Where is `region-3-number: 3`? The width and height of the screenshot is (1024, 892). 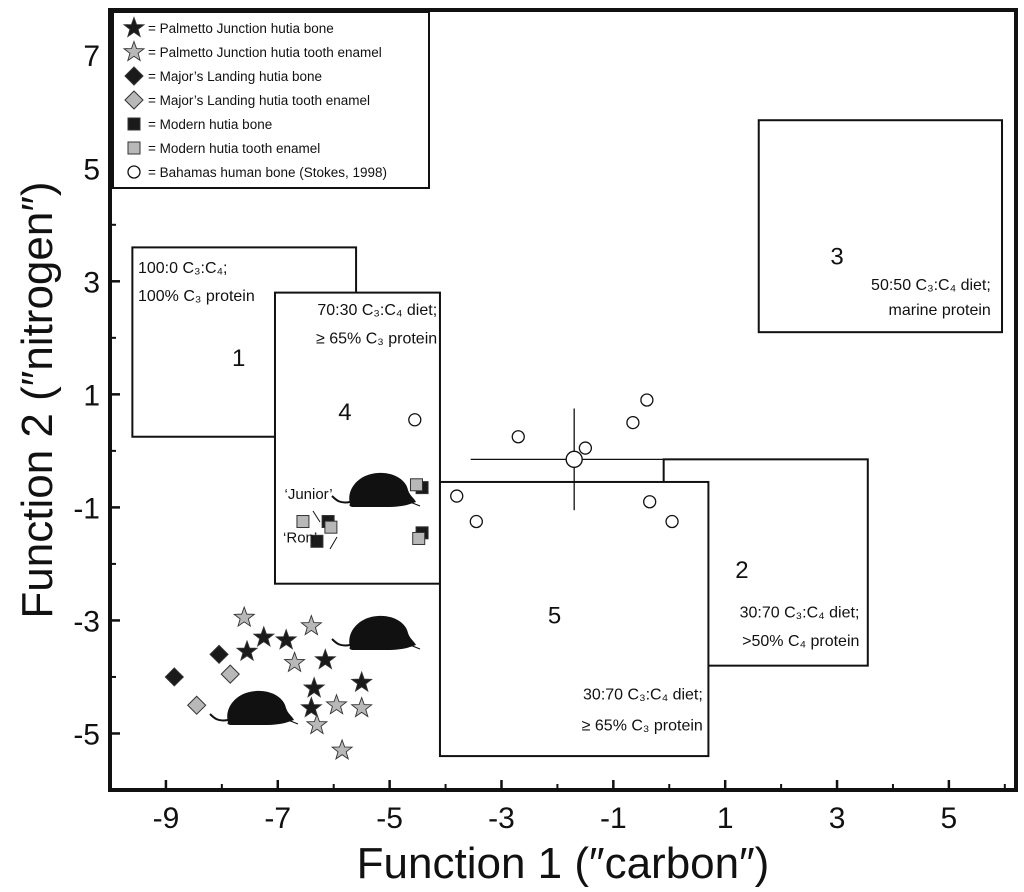
region-3-number: 3 is located at coordinates (836, 256).